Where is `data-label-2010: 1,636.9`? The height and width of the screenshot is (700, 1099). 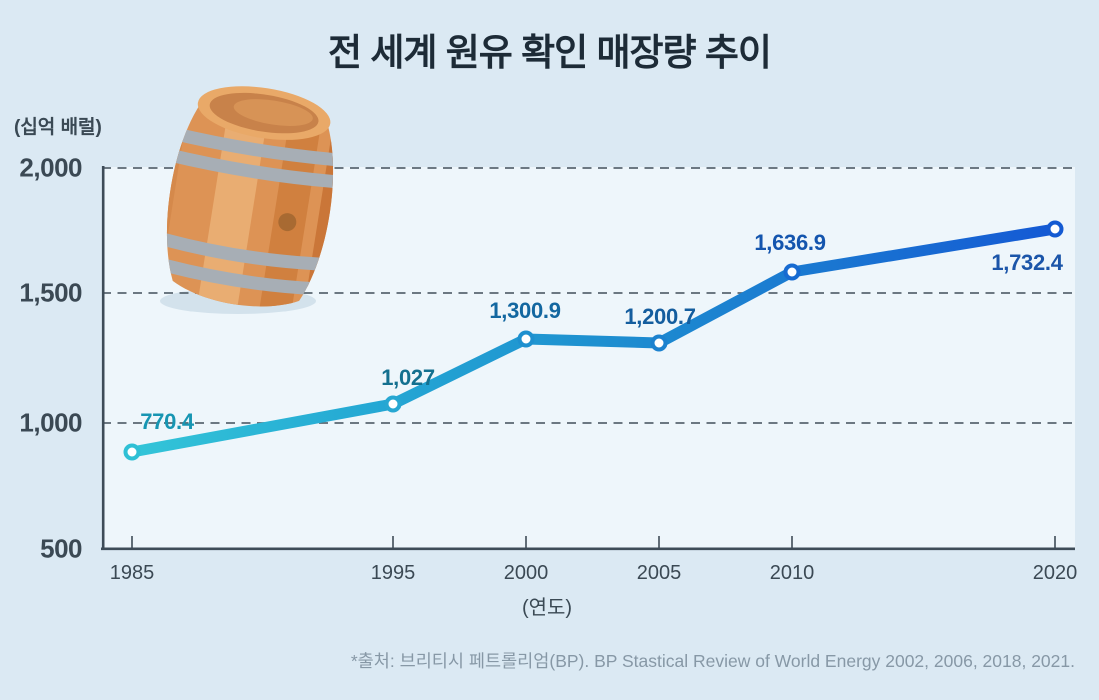 data-label-2010: 1,636.9 is located at coordinates (790, 242).